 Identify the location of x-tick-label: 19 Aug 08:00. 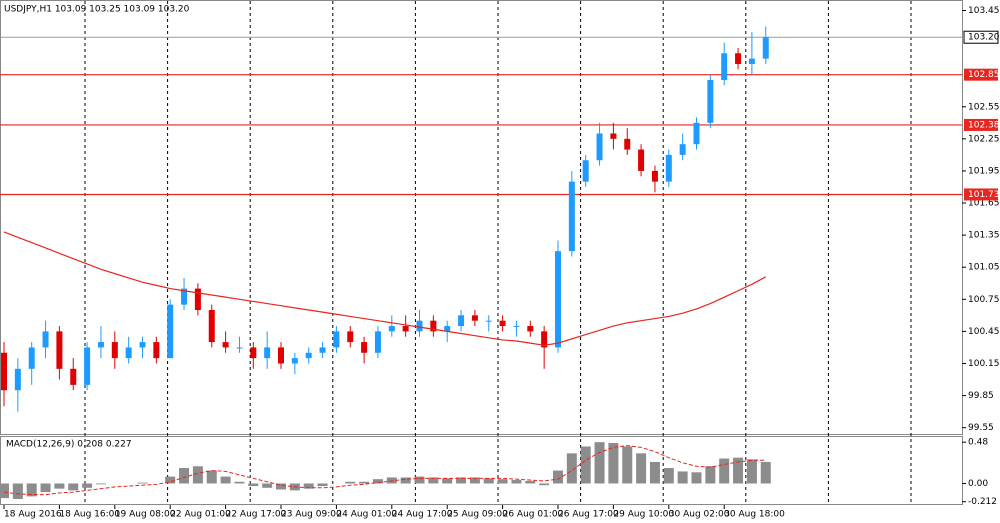
(145, 515).